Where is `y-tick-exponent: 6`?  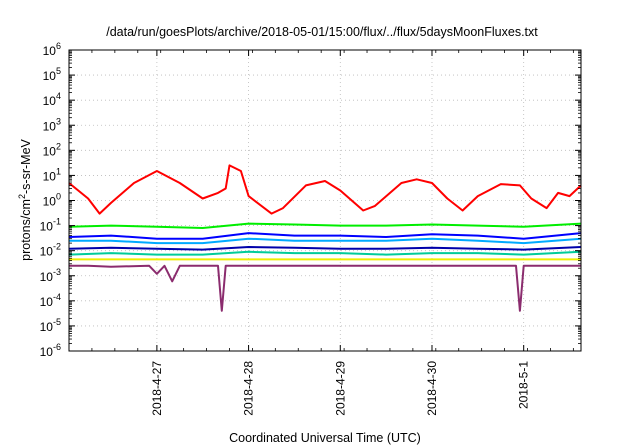 y-tick-exponent: 6 is located at coordinates (58, 46).